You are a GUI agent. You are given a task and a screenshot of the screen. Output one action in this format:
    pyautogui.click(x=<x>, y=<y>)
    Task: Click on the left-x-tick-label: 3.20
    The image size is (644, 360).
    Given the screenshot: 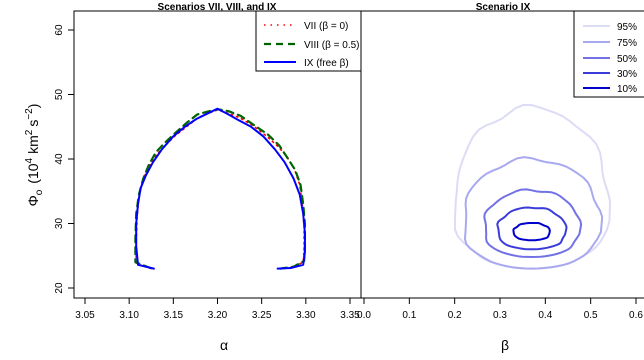 What is the action you would take?
    pyautogui.click(x=218, y=315)
    